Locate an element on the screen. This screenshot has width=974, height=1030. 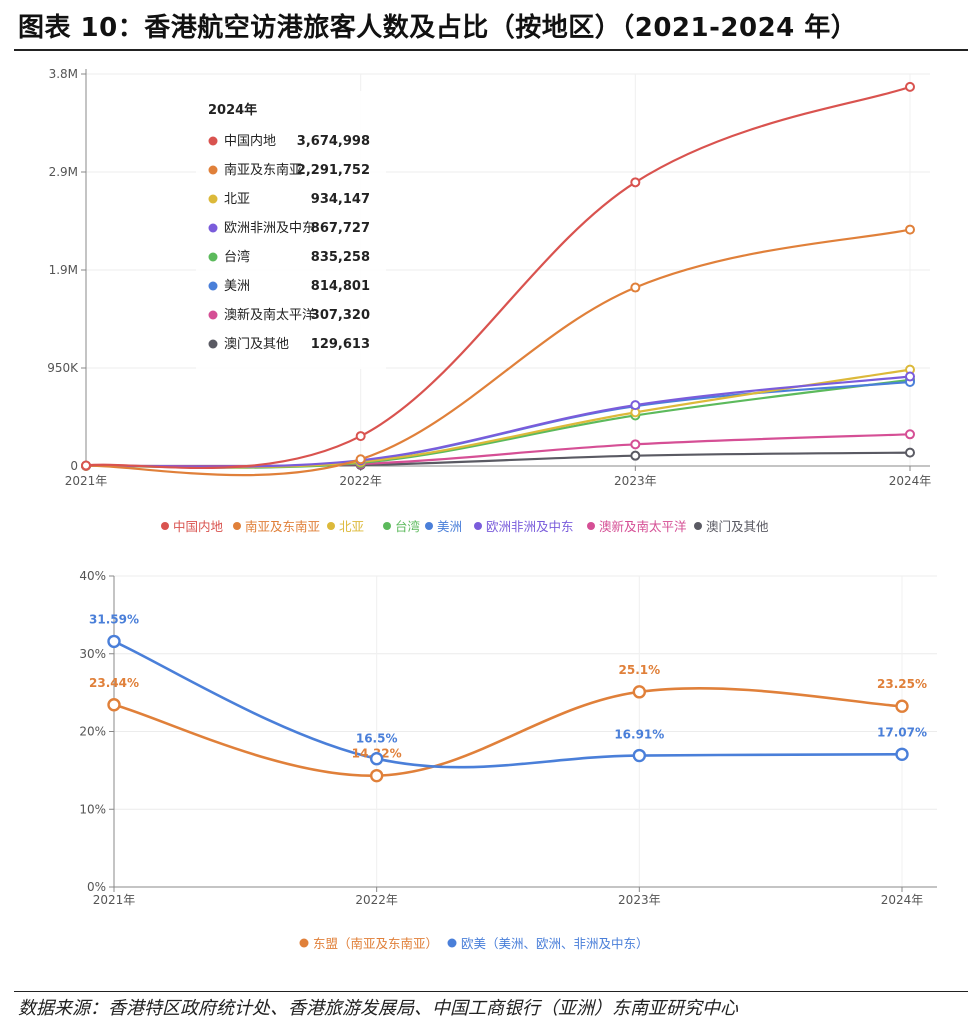
legend-label: 欧洲非洲及中东 is located at coordinates (530, 526).